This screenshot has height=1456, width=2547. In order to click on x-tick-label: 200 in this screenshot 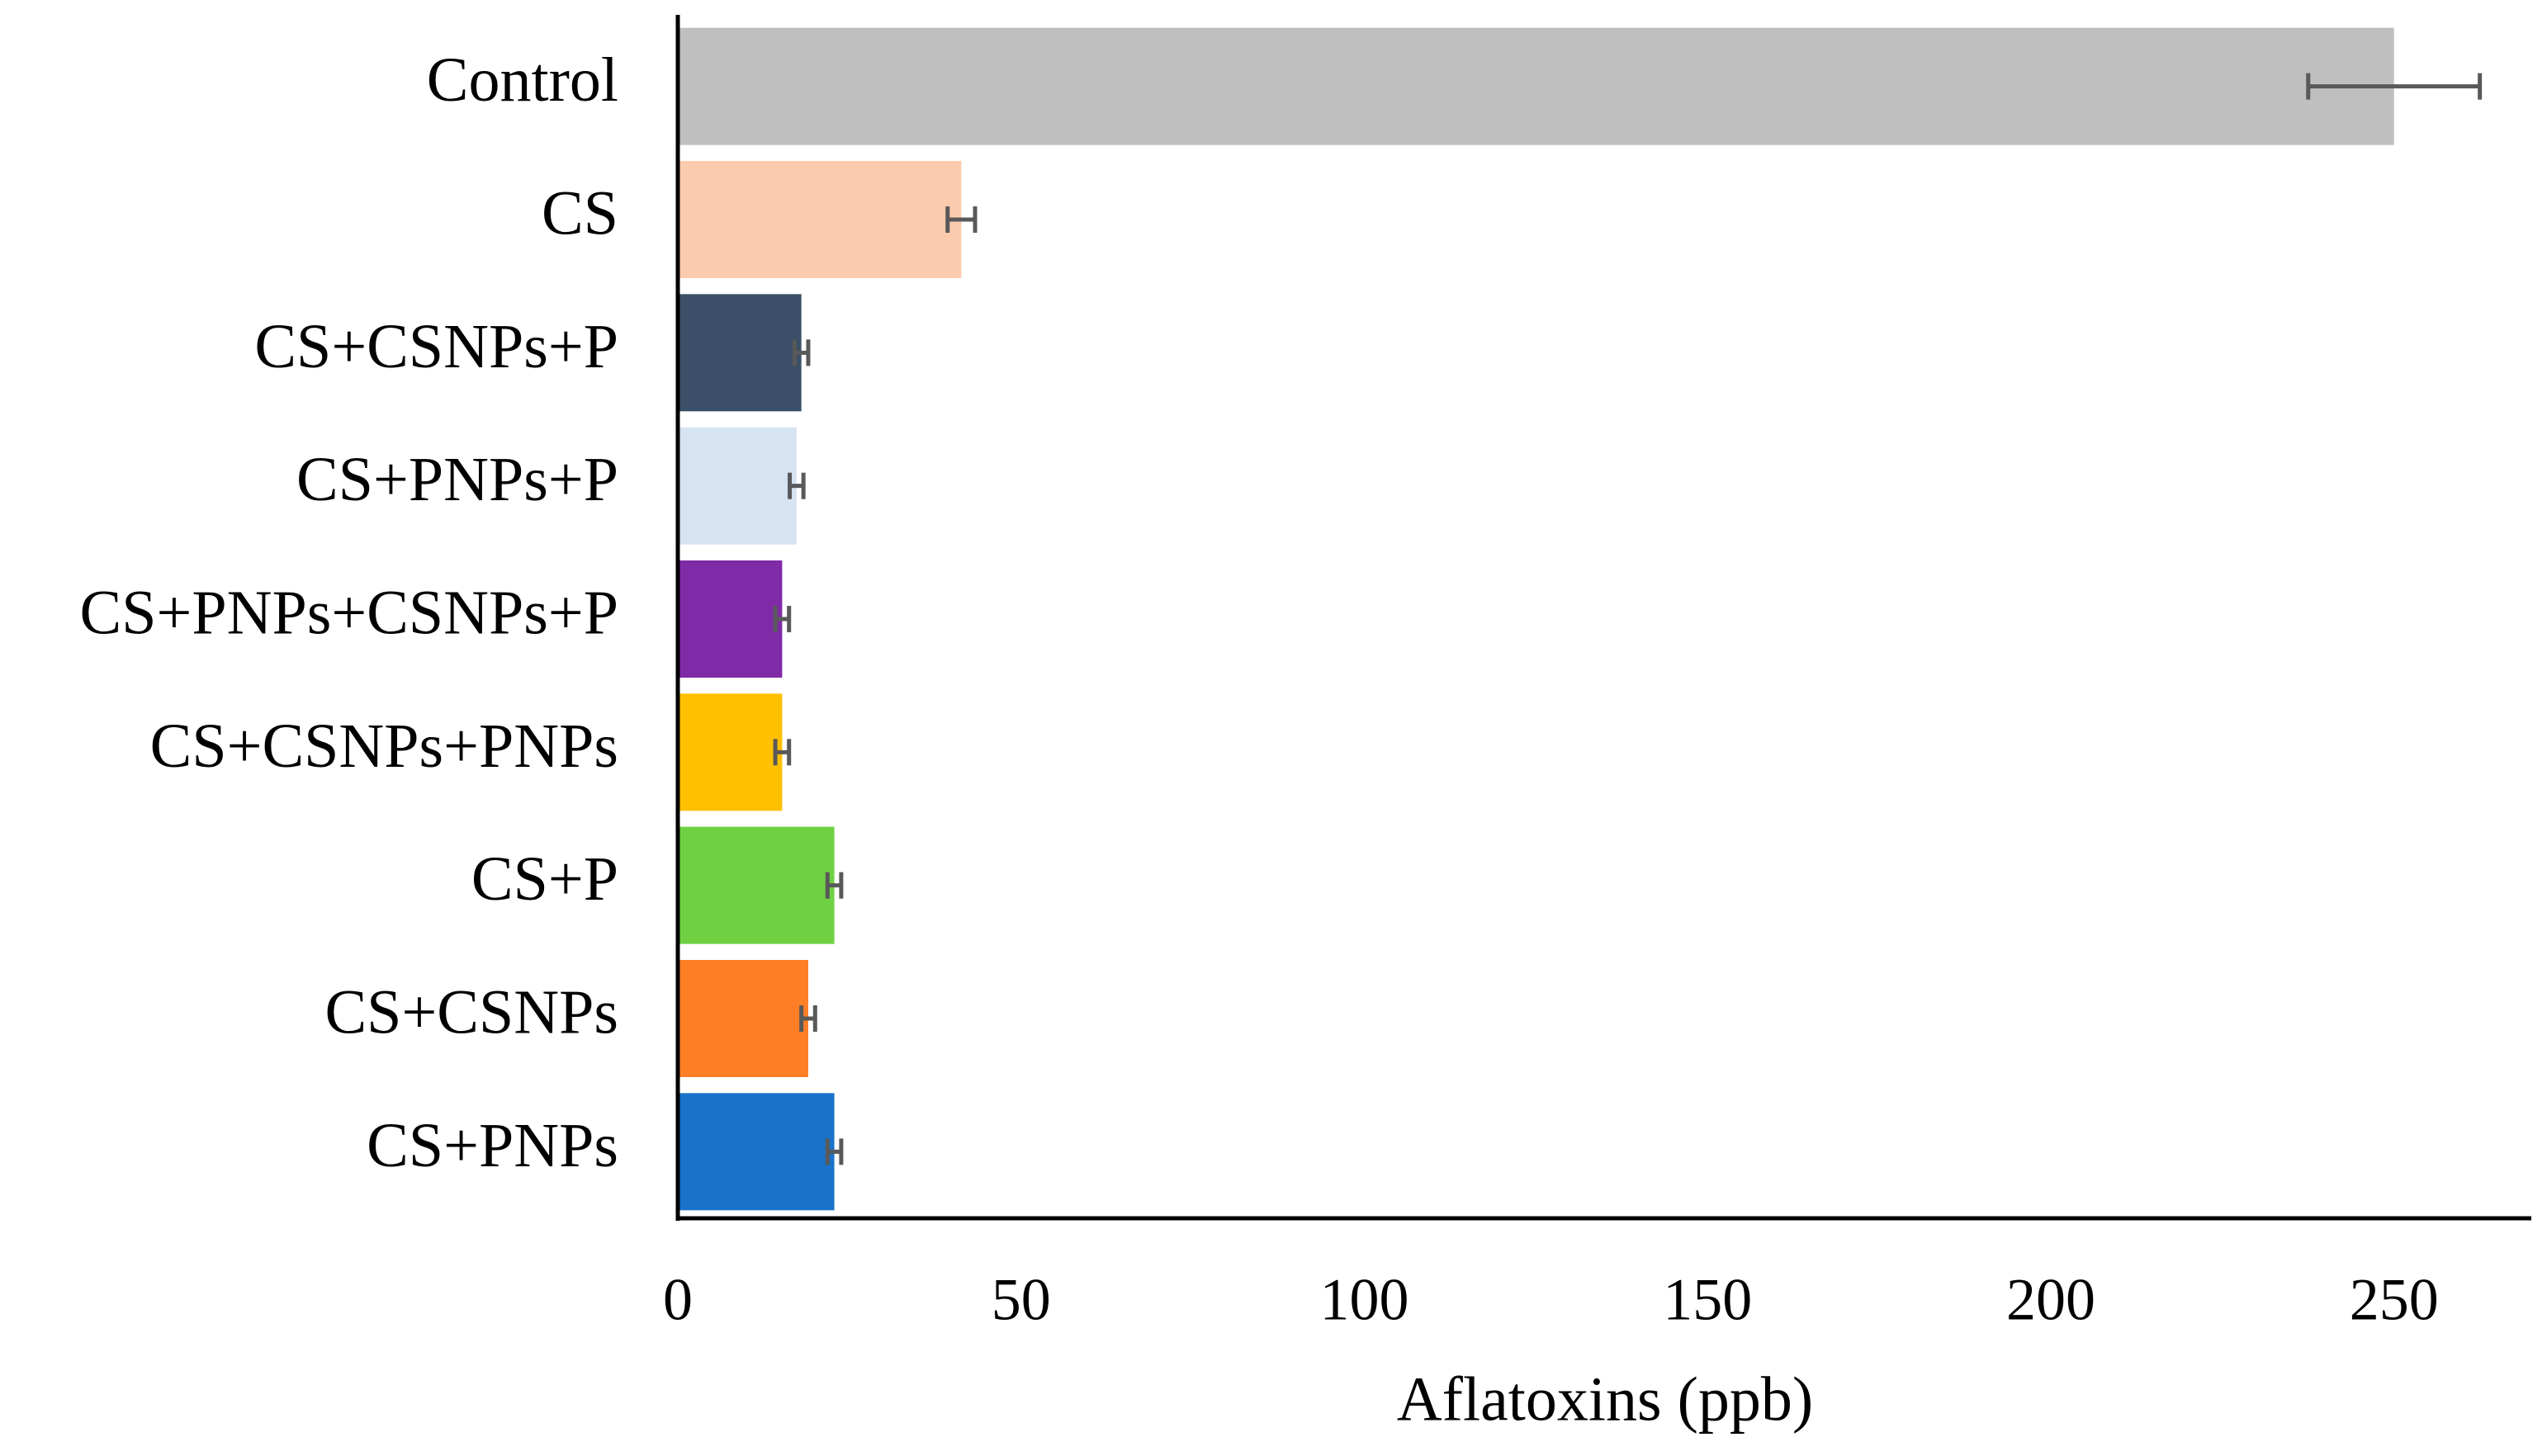, I will do `click(2051, 1300)`.